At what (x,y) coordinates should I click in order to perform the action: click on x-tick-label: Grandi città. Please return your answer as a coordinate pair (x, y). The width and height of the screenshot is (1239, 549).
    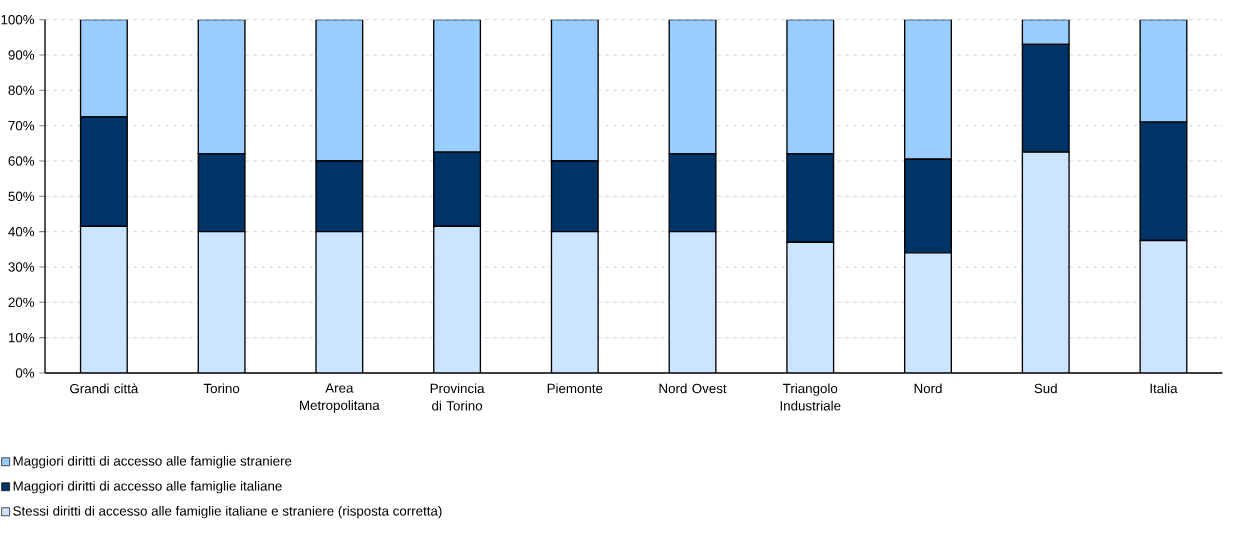
    Looking at the image, I should click on (104, 388).